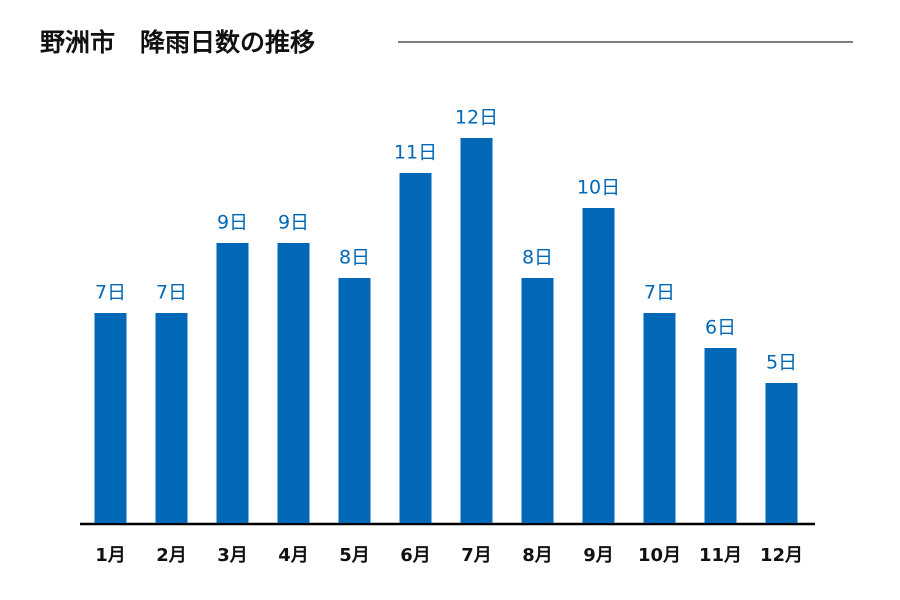 The height and width of the screenshot is (600, 900). What do you see at coordinates (415, 555) in the screenshot?
I see `x-tick-label: 6月` at bounding box center [415, 555].